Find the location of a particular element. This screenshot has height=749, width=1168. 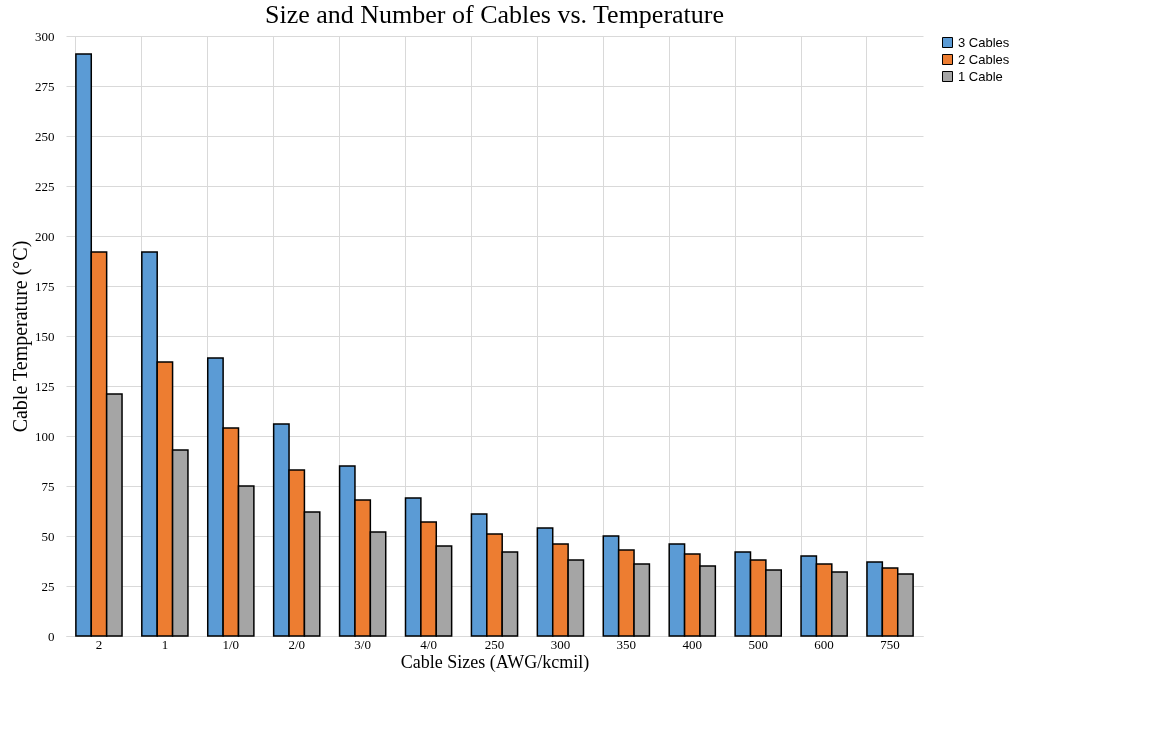

x-tick-label: 350 is located at coordinates (626, 644).